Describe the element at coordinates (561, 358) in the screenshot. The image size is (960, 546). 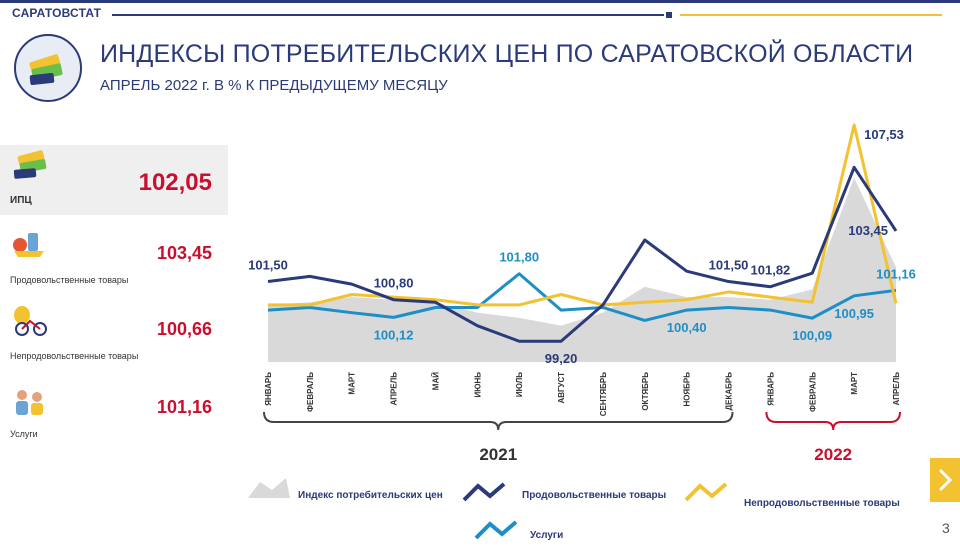
I see `data-label: 99,20` at that location.